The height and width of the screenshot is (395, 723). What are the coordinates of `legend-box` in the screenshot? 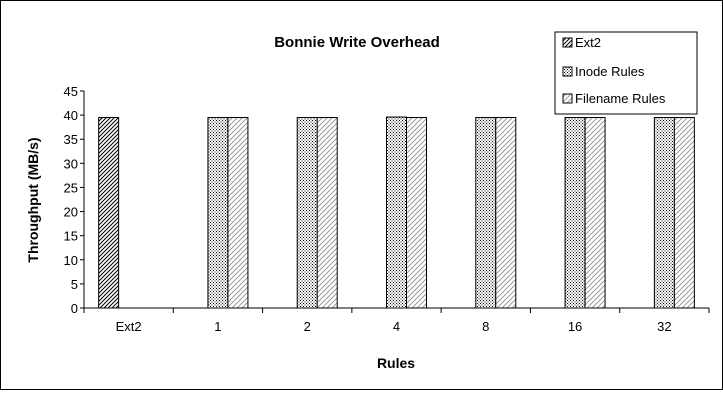 It's located at (626, 73).